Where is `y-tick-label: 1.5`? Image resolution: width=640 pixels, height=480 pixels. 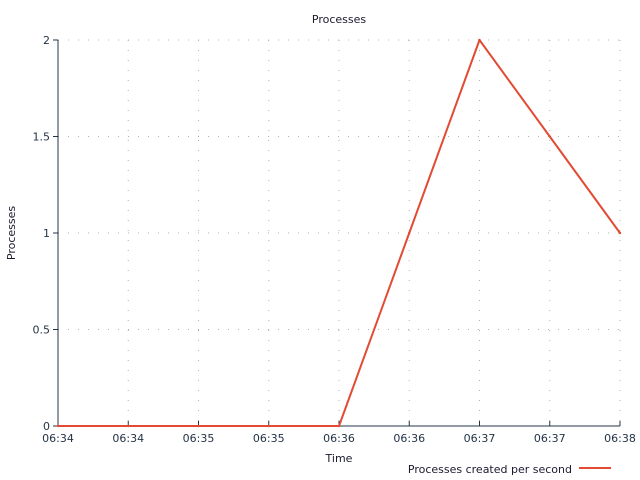 y-tick-label: 1.5 is located at coordinates (42, 137).